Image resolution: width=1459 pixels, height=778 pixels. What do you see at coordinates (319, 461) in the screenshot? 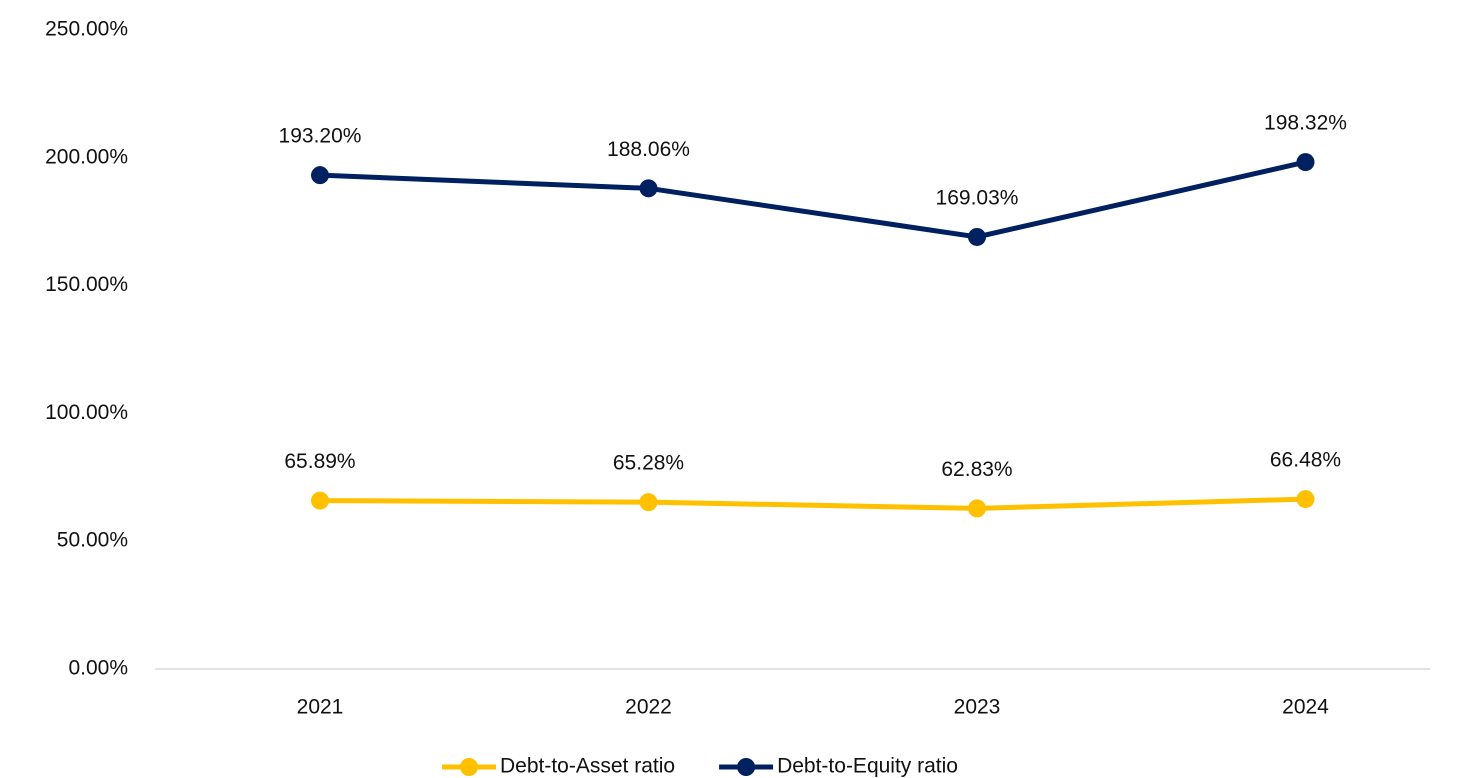
I see `data-label: 65.89%` at bounding box center [319, 461].